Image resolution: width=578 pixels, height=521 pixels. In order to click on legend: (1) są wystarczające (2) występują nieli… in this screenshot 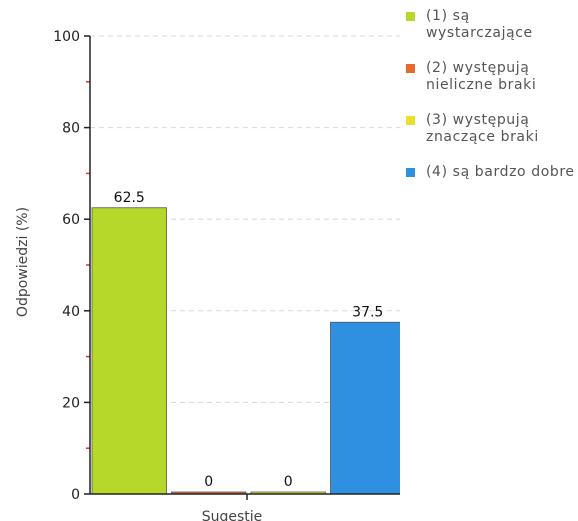, I will do `click(490, 103)`.